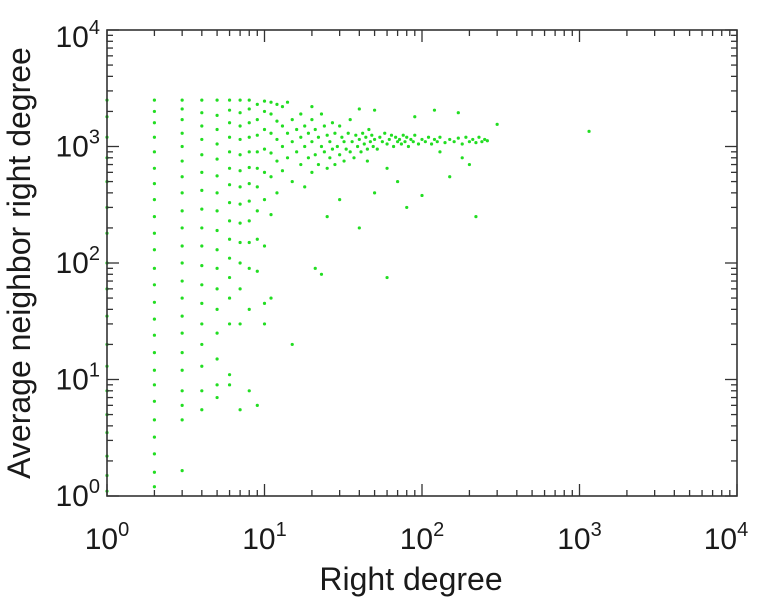 The width and height of the screenshot is (766, 600). What do you see at coordinates (410, 579) in the screenshot?
I see `x-axis-label: Right degree` at bounding box center [410, 579].